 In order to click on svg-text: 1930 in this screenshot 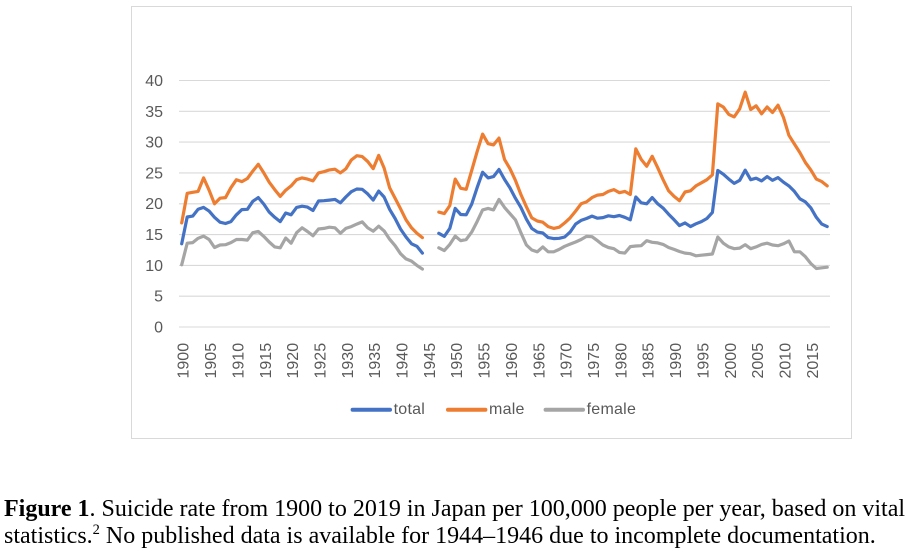, I will do `click(348, 361)`.